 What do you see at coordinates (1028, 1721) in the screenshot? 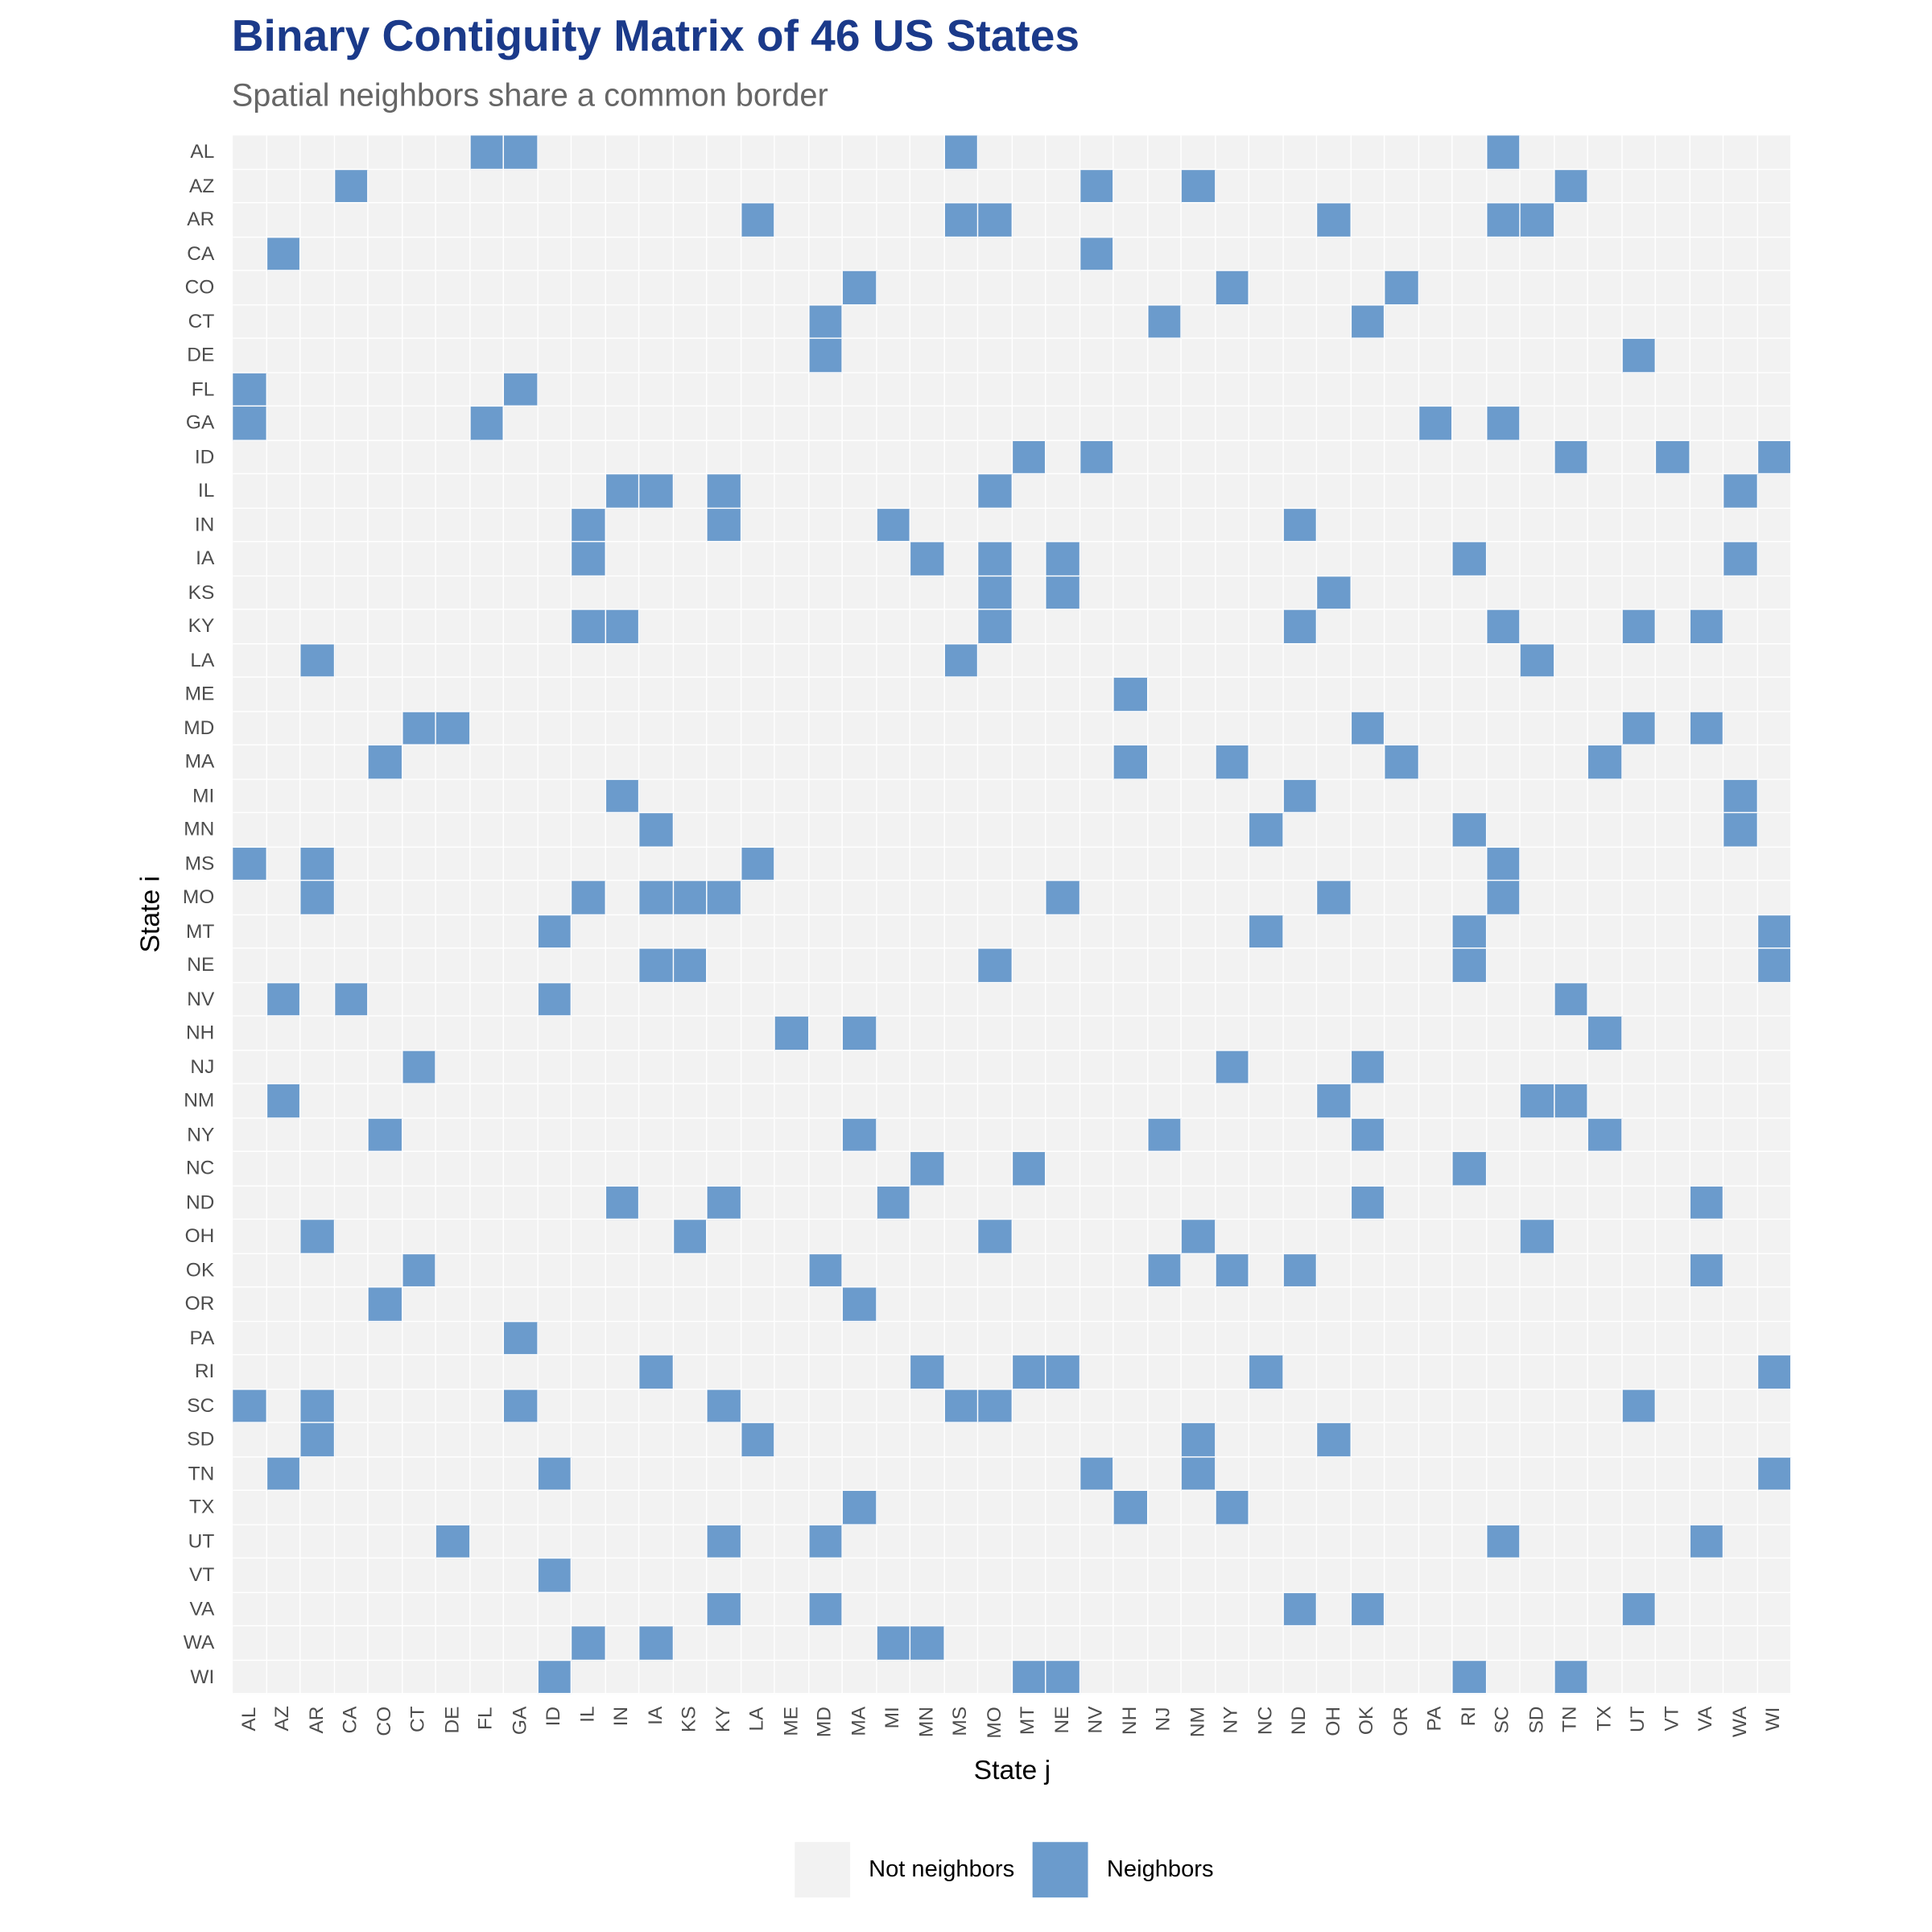
I see `x-tick-label-text: MT` at bounding box center [1028, 1721].